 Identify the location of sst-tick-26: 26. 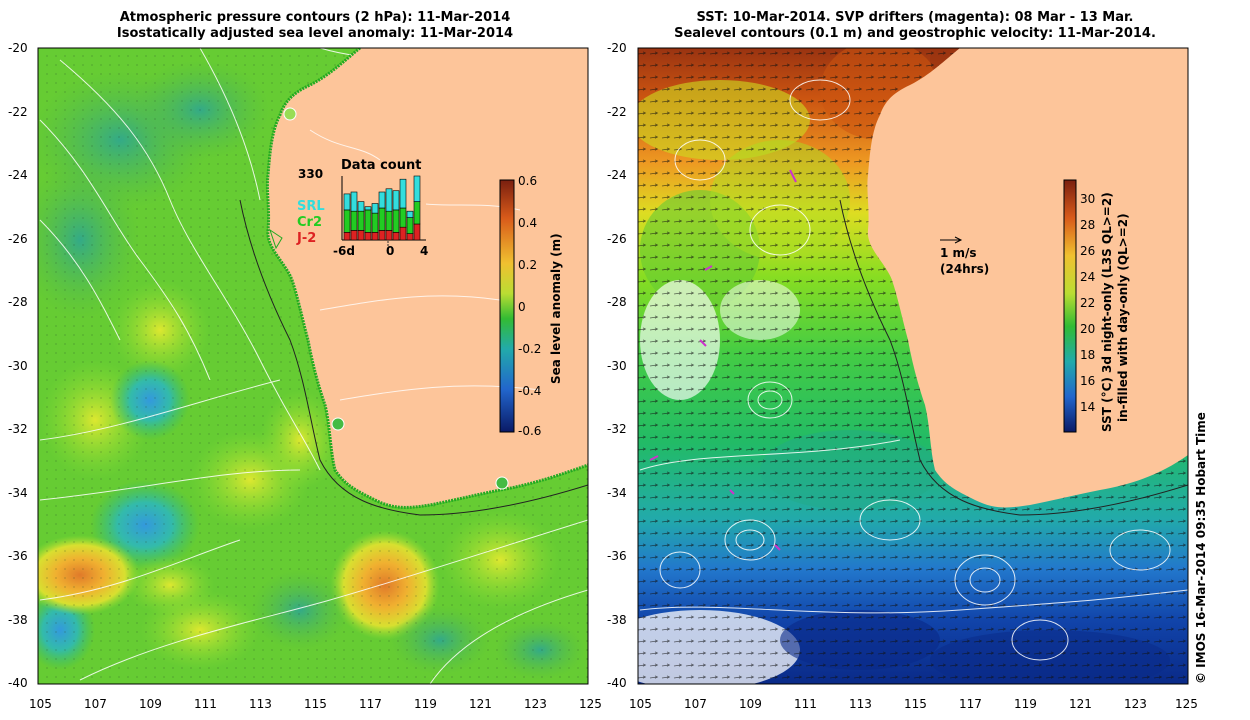
(1088, 251).